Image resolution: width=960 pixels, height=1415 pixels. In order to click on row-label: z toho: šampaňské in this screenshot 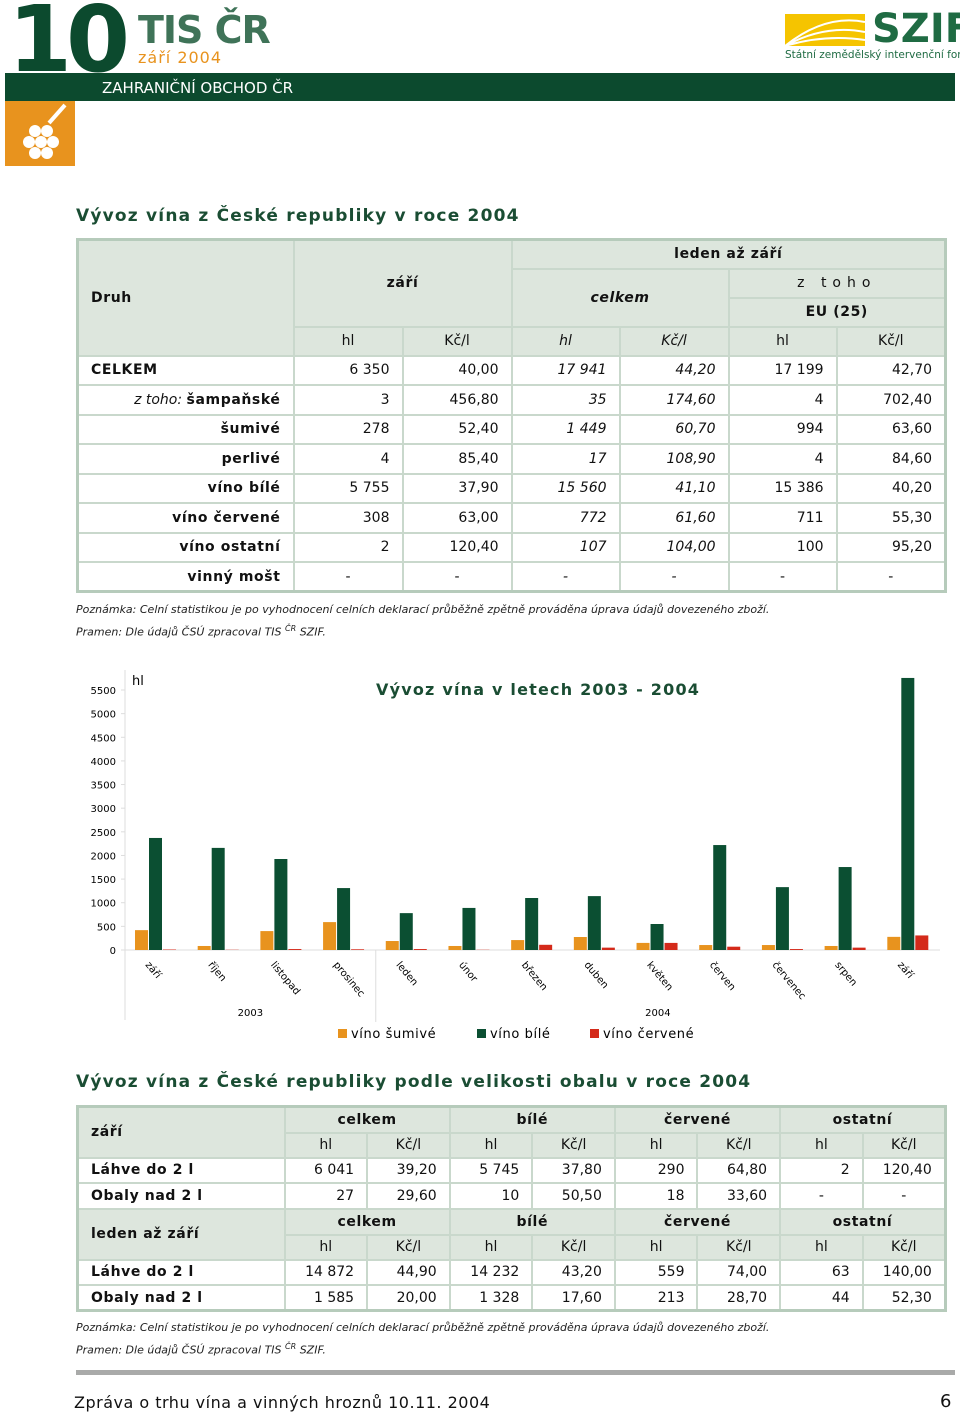, I will do `click(185, 400)`.